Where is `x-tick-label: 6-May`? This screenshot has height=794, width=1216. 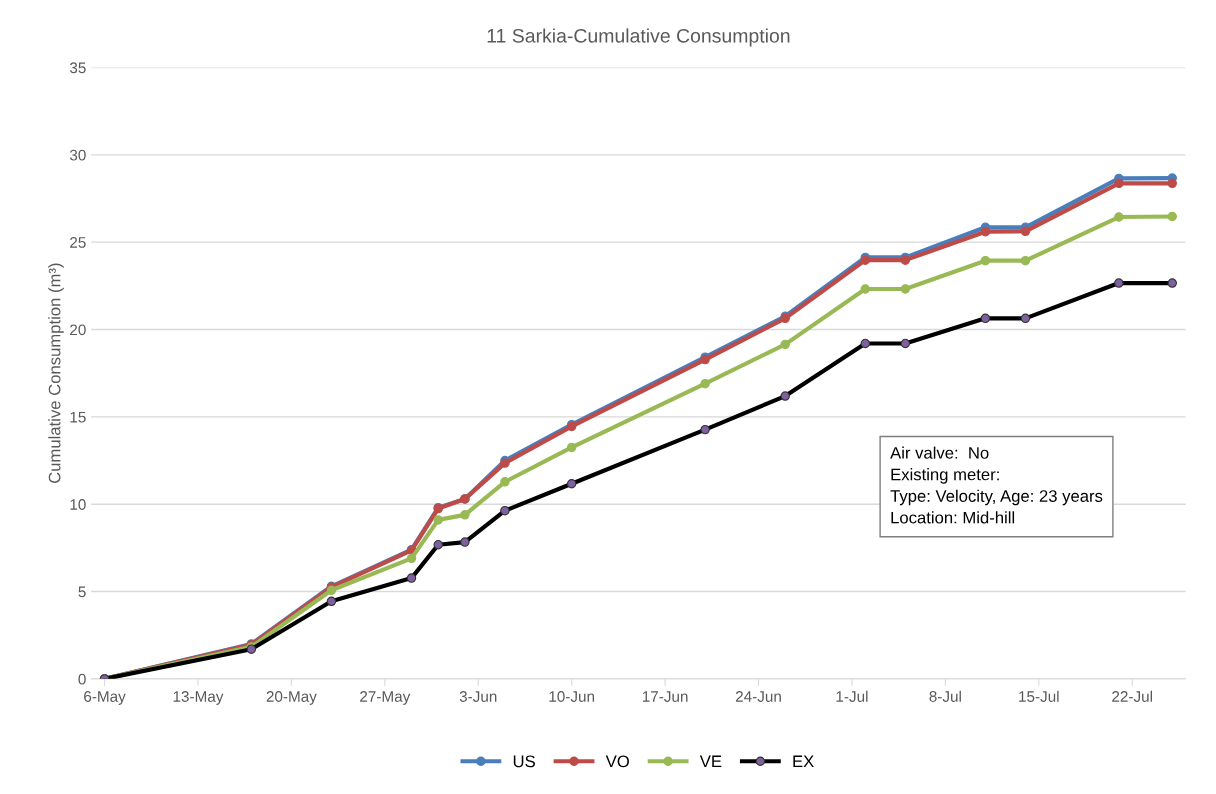
x-tick-label: 6-May is located at coordinates (105, 698).